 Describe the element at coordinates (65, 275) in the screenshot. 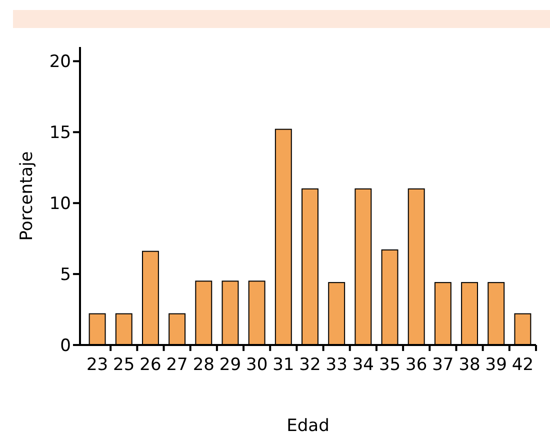

I see `y-tick-label: 5` at that location.